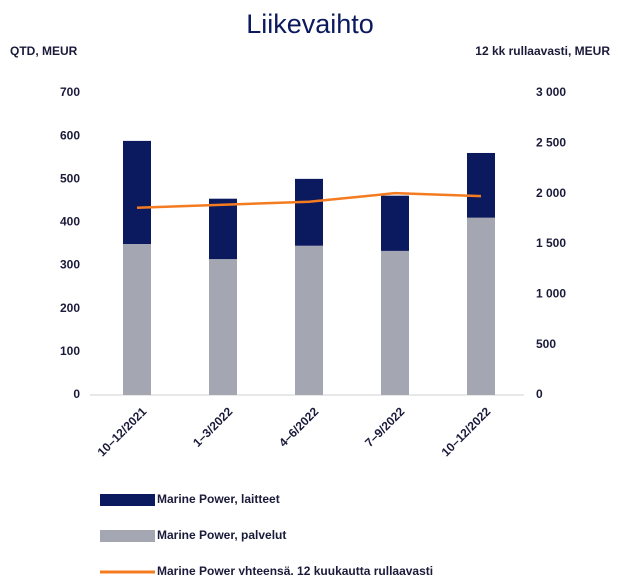 Image resolution: width=619 pixels, height=575 pixels. What do you see at coordinates (299, 427) in the screenshot?
I see `x-tick-label: 4–6/2022` at bounding box center [299, 427].